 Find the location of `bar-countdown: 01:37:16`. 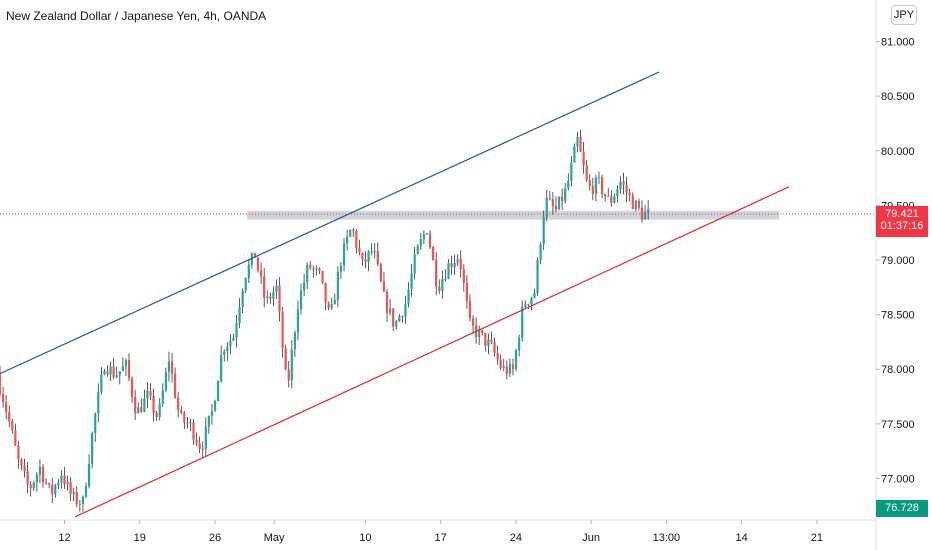

bar-countdown: 01:37:16 is located at coordinates (902, 226).